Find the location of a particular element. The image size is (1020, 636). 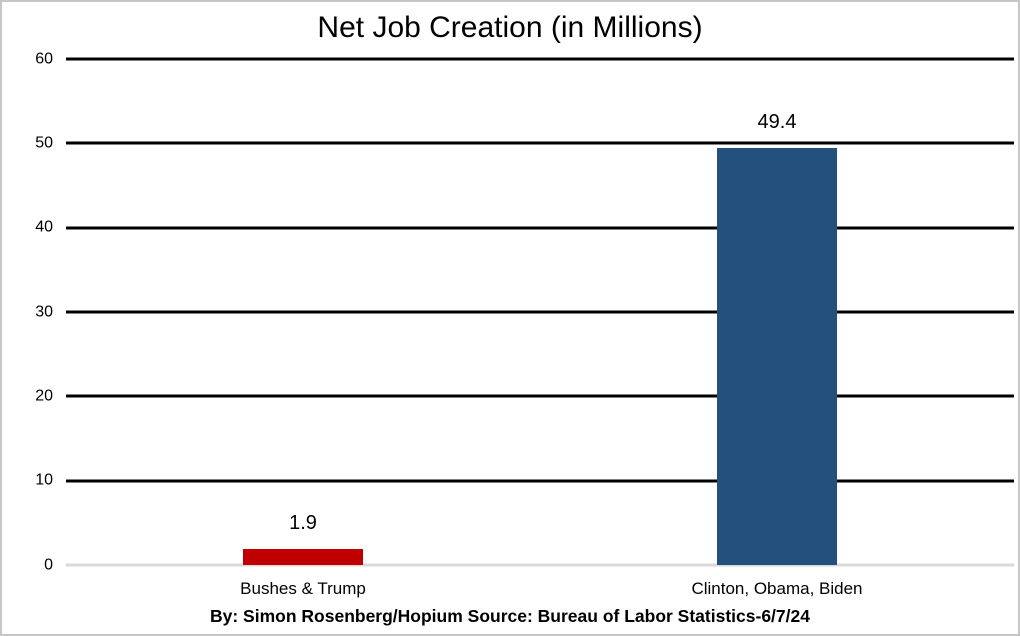

y-axis-tick-label: 10 is located at coordinates (44, 480).